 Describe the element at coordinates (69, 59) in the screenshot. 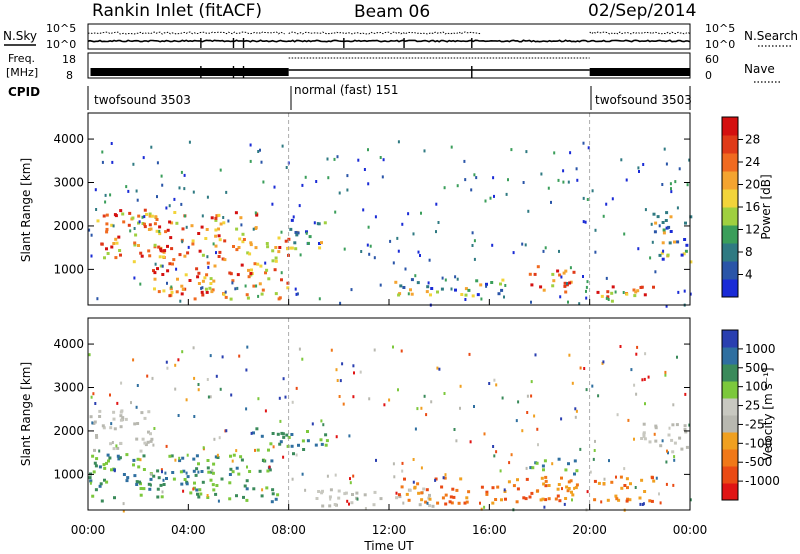

I see `freq-left-tick-top: 18` at that location.